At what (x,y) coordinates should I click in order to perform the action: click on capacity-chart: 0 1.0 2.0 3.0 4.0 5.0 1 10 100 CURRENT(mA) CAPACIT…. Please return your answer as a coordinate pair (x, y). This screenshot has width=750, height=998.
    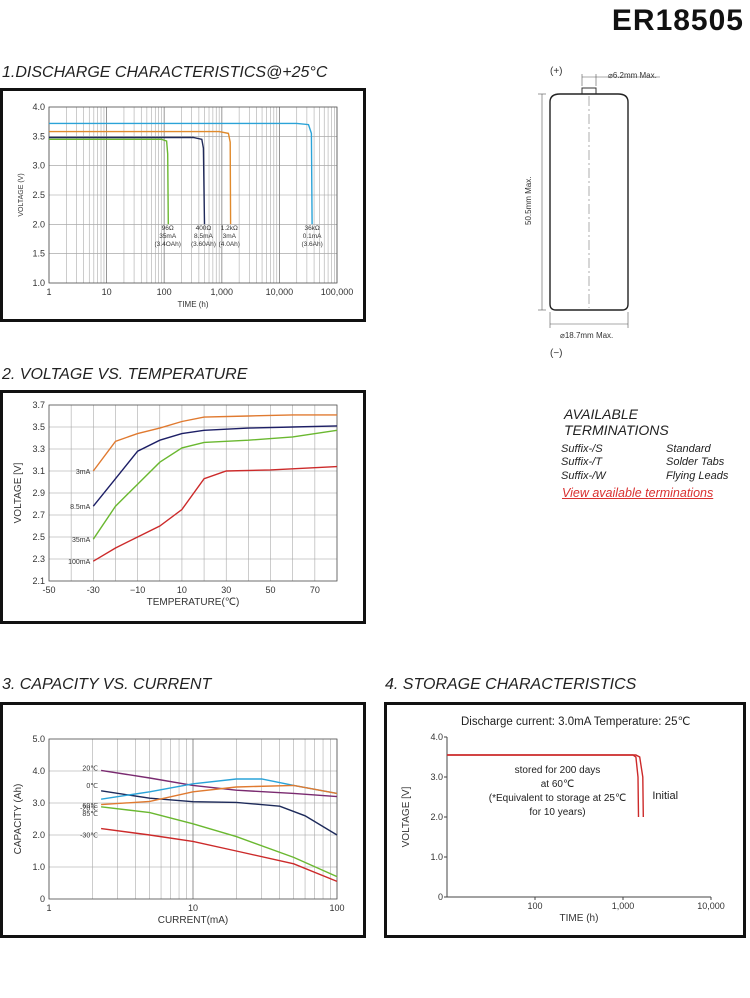
    Looking at the image, I should click on (179, 830).